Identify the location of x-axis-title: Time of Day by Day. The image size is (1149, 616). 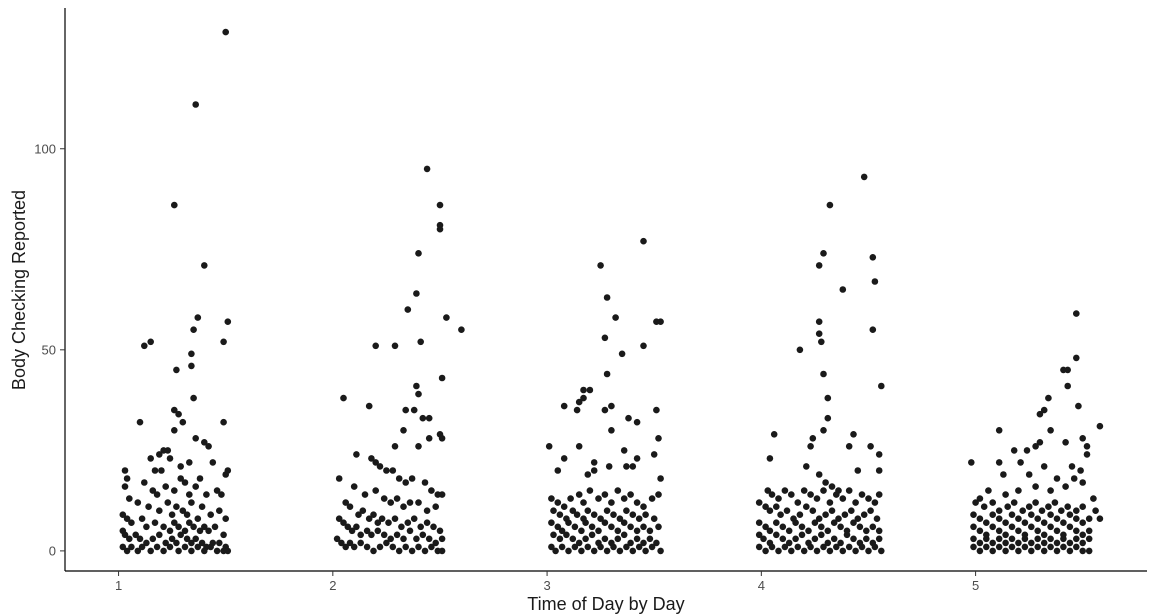
(605, 604).